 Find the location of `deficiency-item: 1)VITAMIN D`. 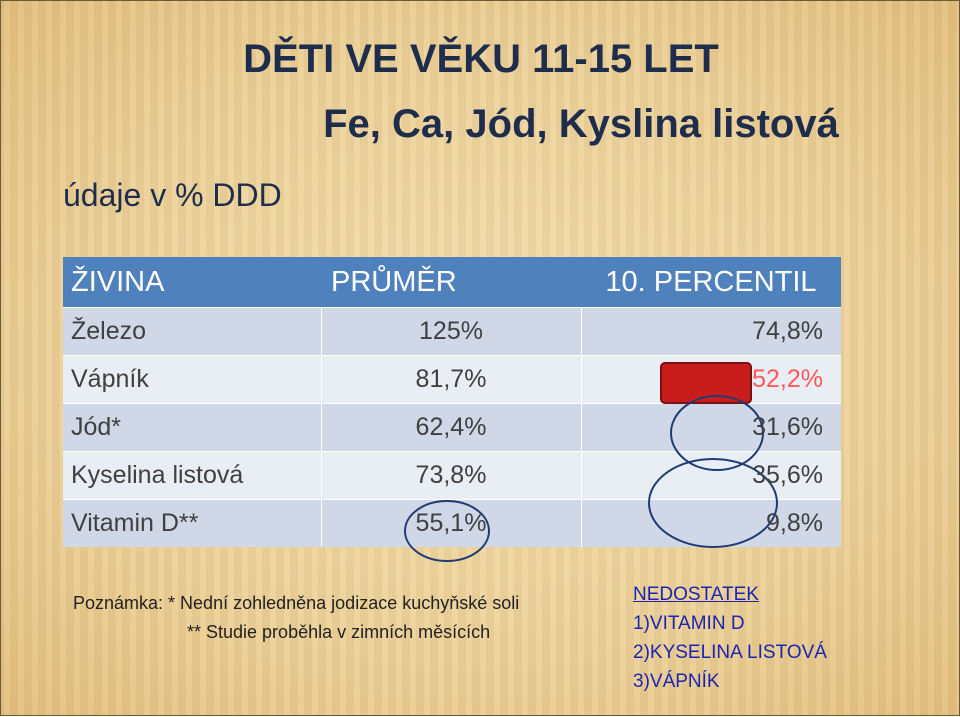

deficiency-item: 1)VITAMIN D is located at coordinates (689, 623).